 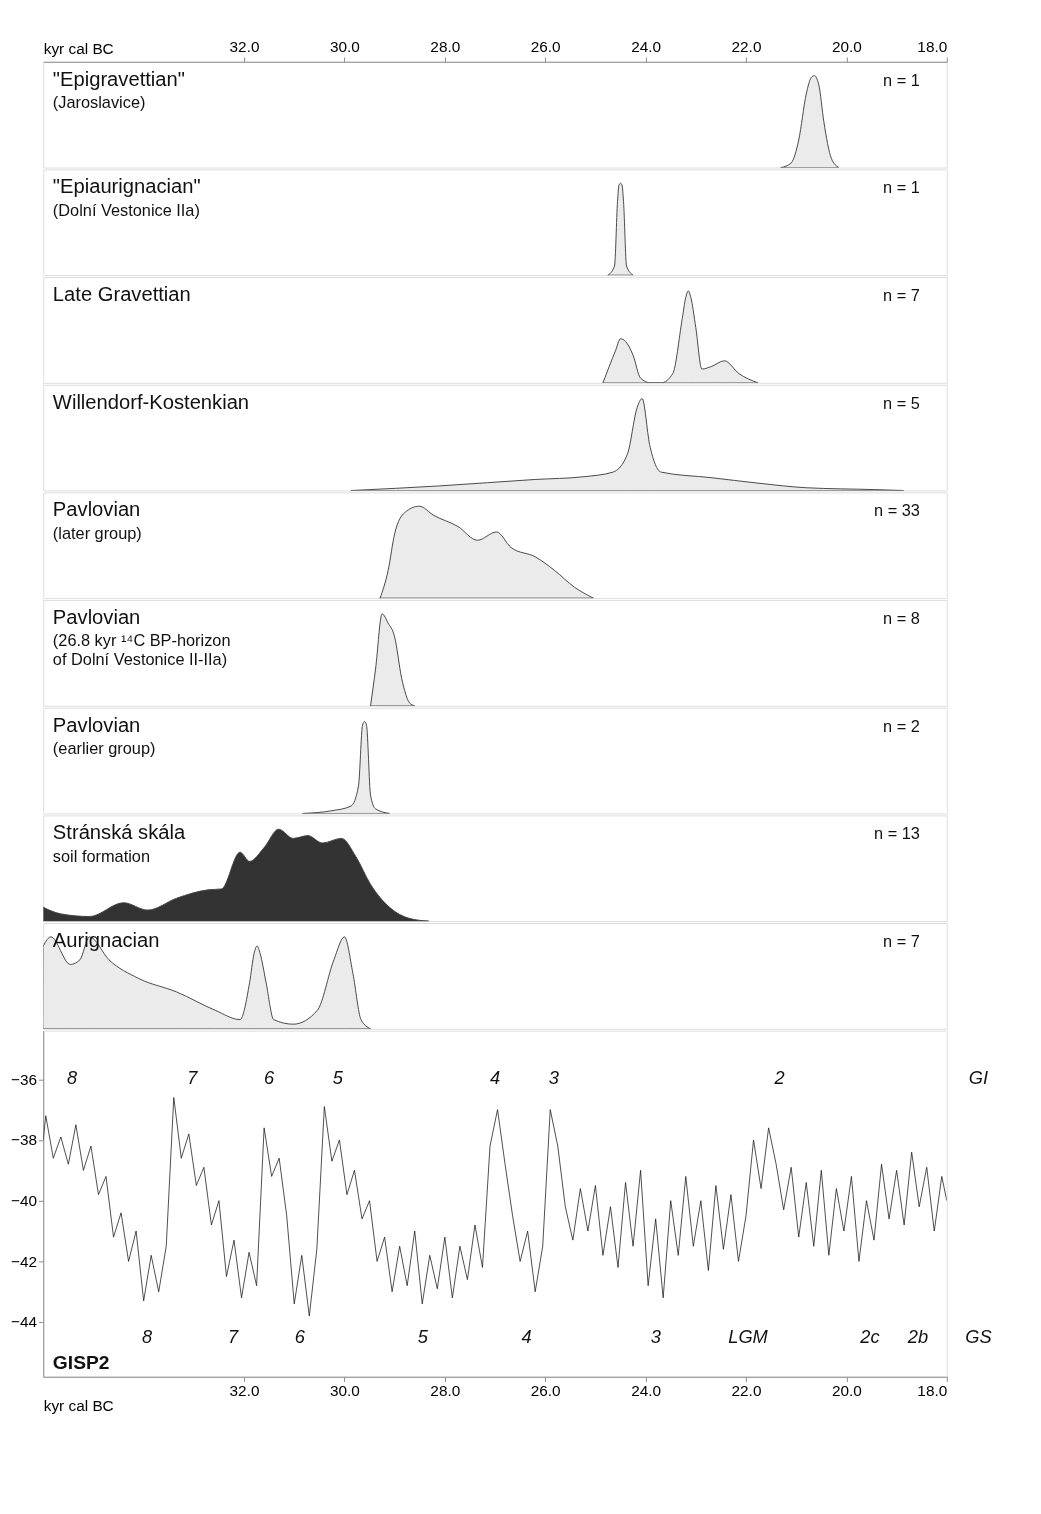 I want to click on y-tick-label: −42, so click(x=24, y=1261).